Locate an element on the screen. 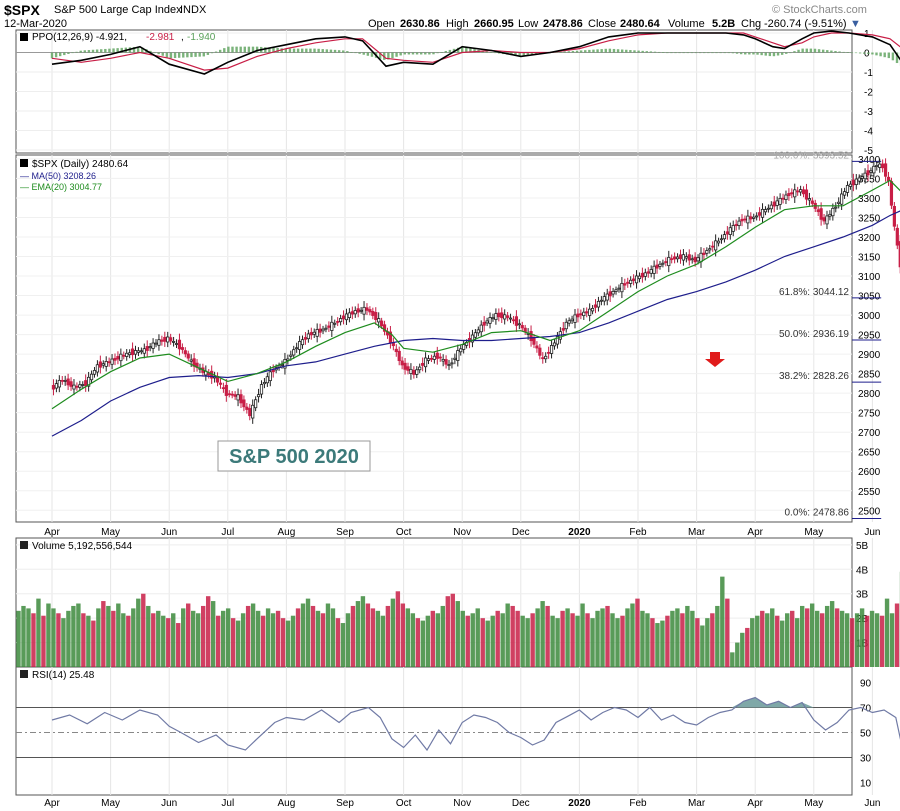 Image resolution: width=900 pixels, height=811 pixels. down-arrow-marker is located at coordinates (715, 359).